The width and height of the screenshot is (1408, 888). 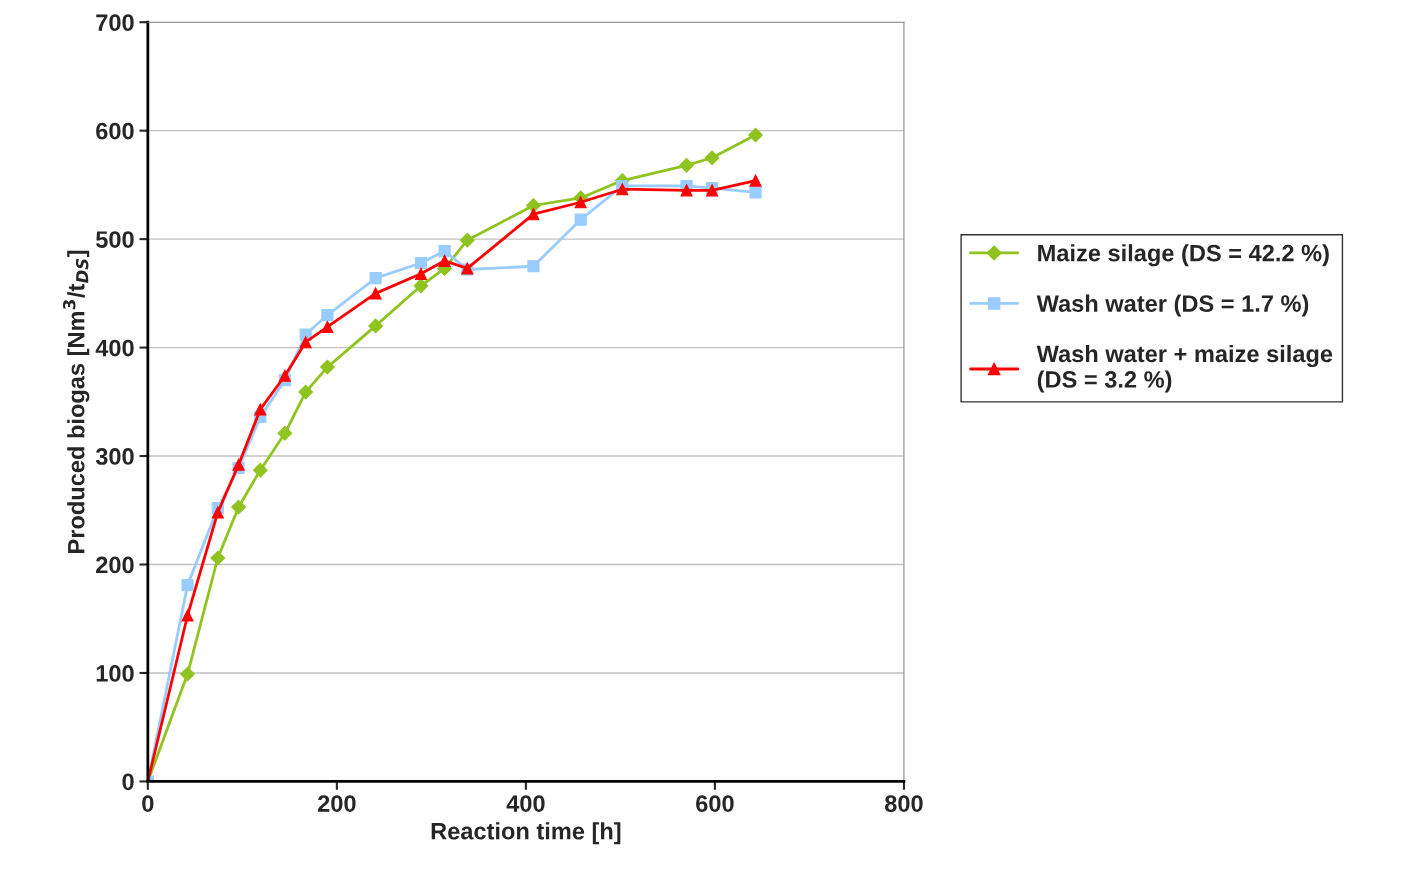 What do you see at coordinates (114, 239) in the screenshot?
I see `y-tick-label: 500` at bounding box center [114, 239].